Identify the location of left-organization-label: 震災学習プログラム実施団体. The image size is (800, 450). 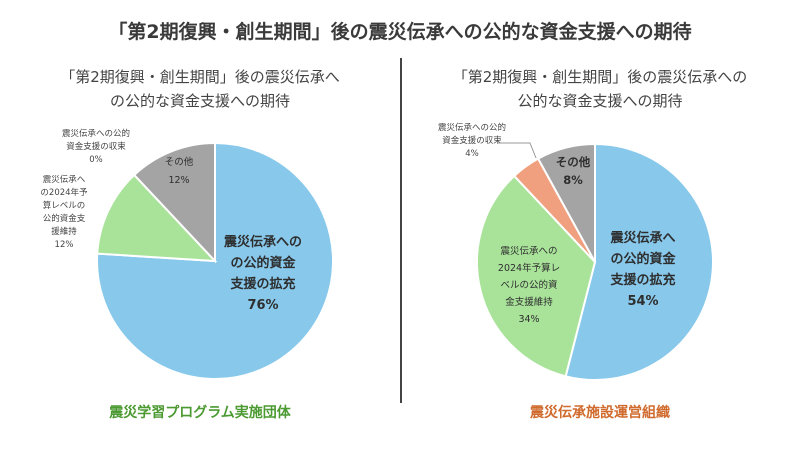
(200, 413).